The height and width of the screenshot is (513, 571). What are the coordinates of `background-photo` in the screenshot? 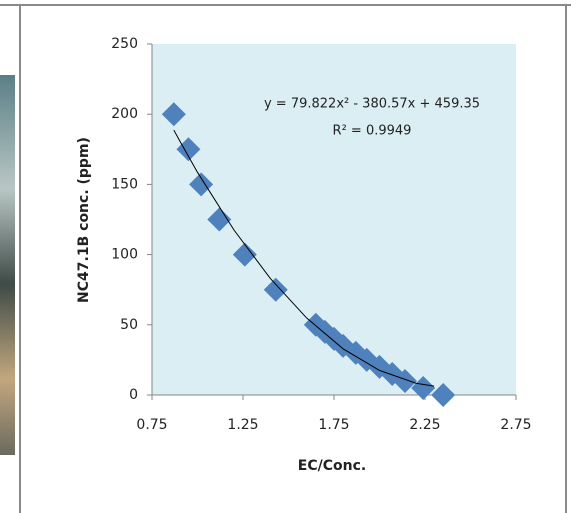 It's located at (7, 265).